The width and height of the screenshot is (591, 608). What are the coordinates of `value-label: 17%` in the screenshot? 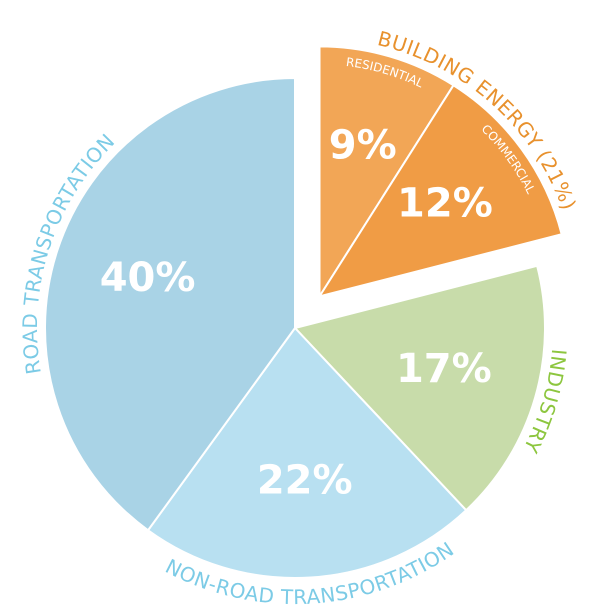 It's located at (444, 369).